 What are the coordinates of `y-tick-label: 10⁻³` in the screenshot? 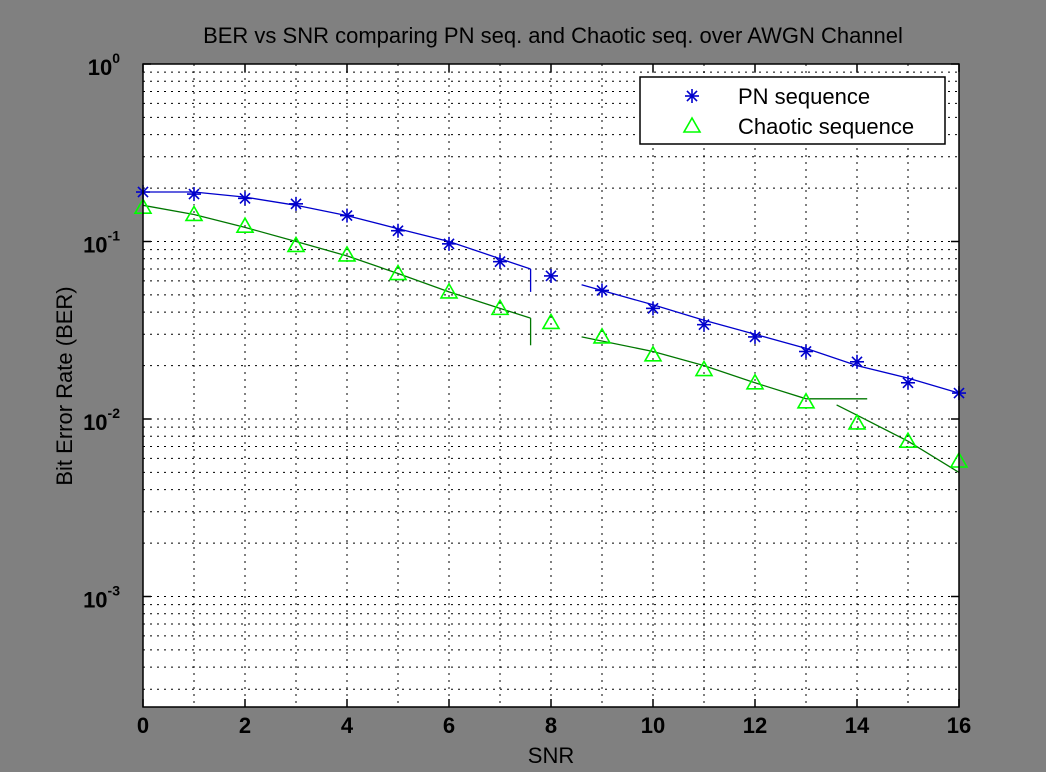 It's located at (101, 598).